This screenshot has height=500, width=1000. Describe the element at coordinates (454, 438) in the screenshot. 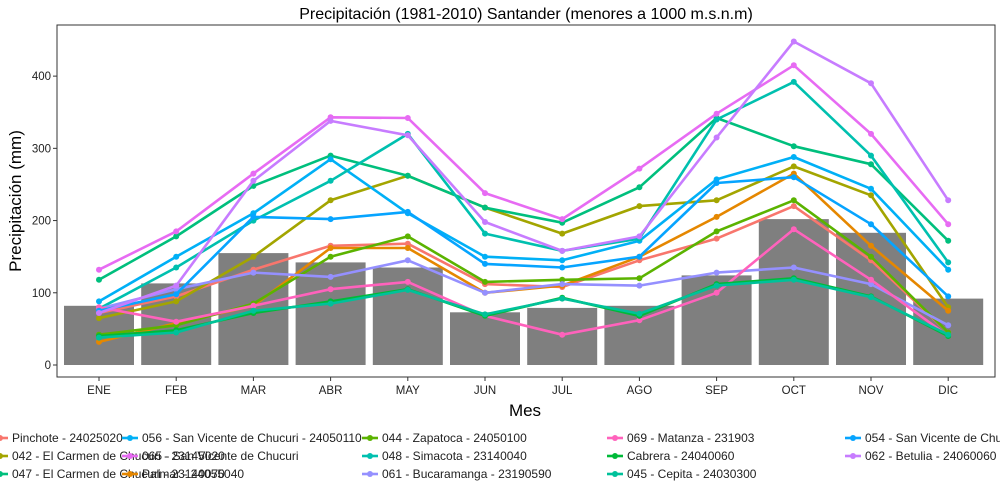

I see `legend-label: 044 - Zapatoca - 24050100` at that location.